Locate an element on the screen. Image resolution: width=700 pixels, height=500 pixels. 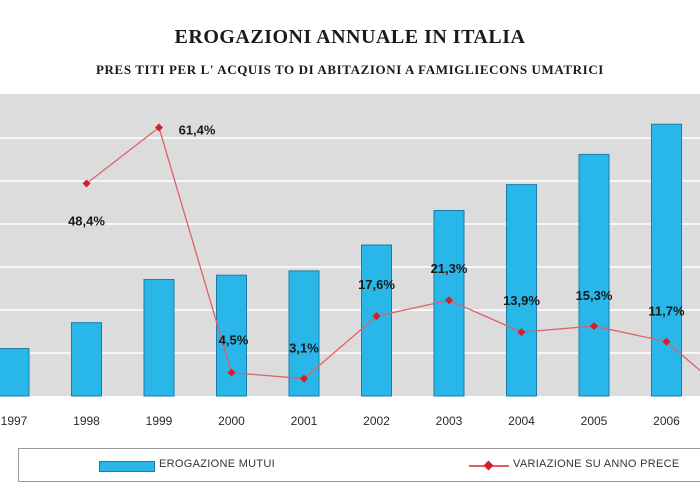
label-2001: 3,1% is located at coordinates (304, 348).